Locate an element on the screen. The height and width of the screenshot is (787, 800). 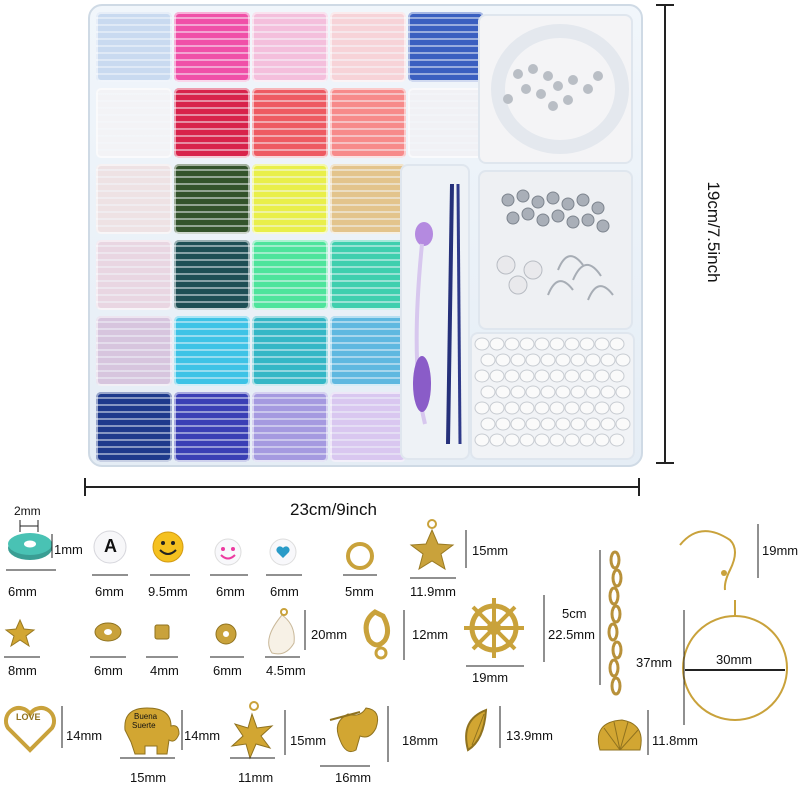
letter-bead-label: 6mm is located at coordinates (109, 591).